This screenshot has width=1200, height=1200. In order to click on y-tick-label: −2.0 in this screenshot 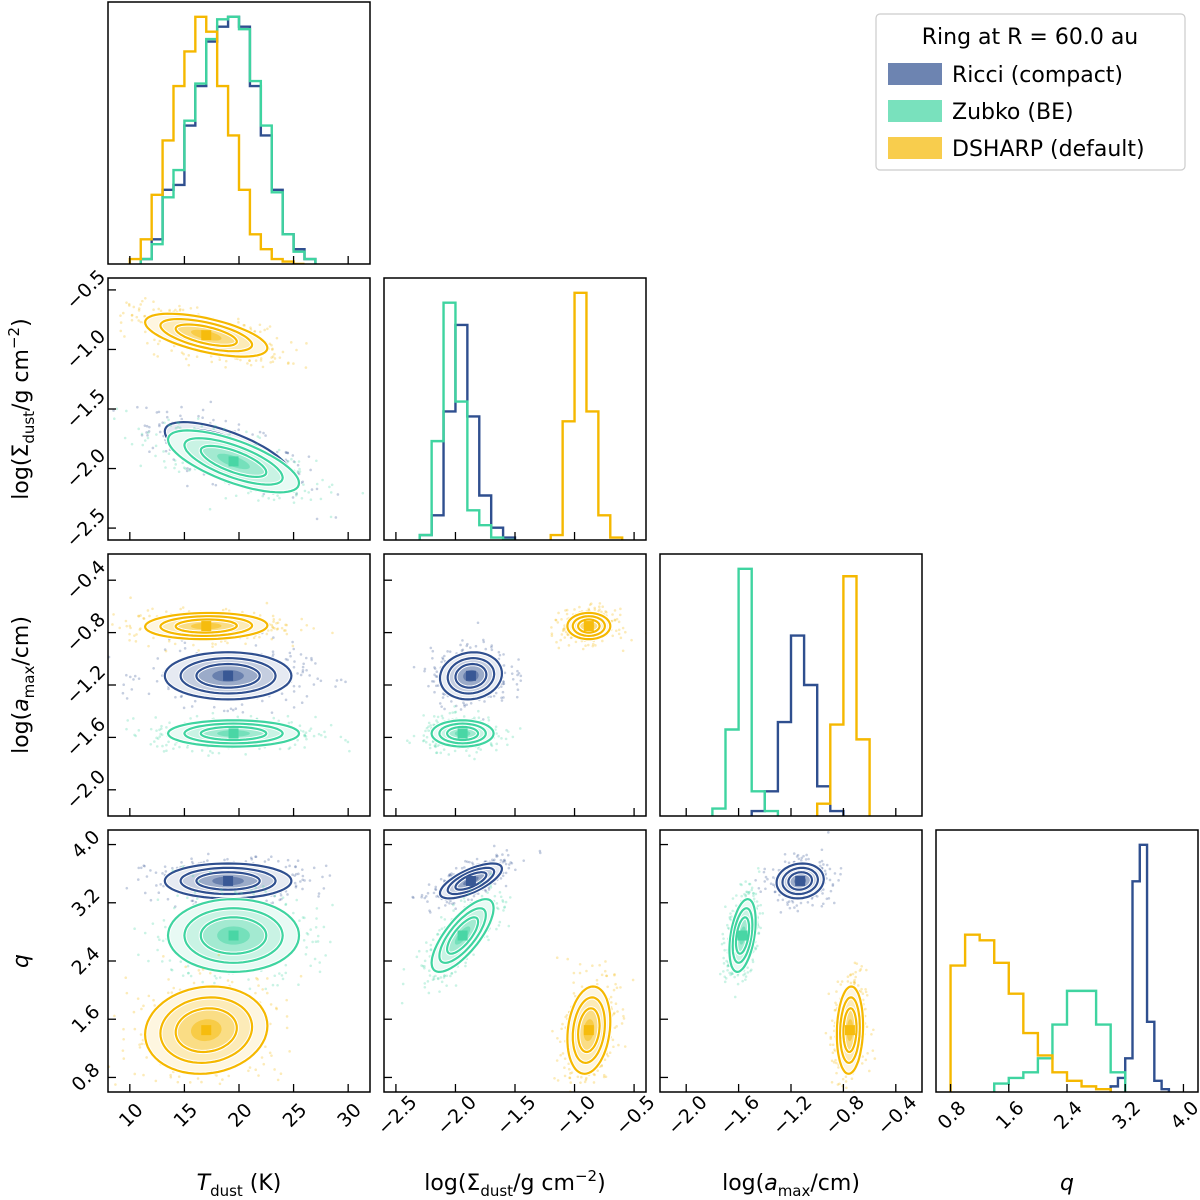, I will do `click(86, 468)`.